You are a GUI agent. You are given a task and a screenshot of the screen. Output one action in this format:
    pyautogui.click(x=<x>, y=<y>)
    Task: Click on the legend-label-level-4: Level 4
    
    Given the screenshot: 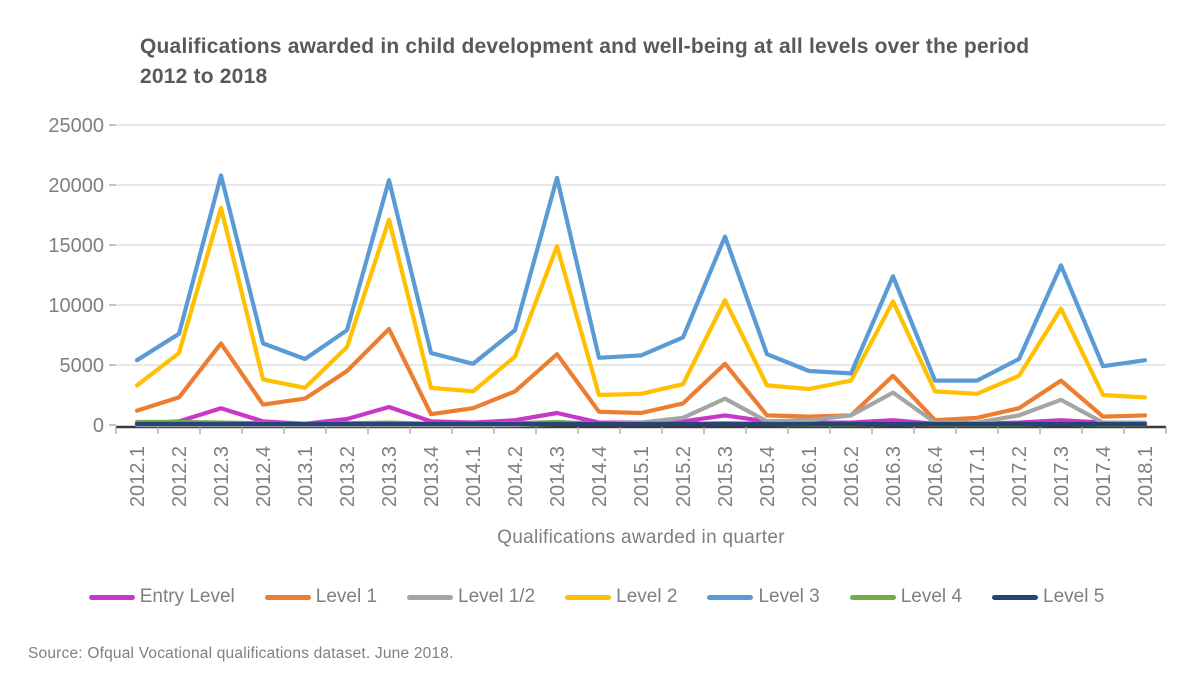 What is the action you would take?
    pyautogui.click(x=931, y=596)
    